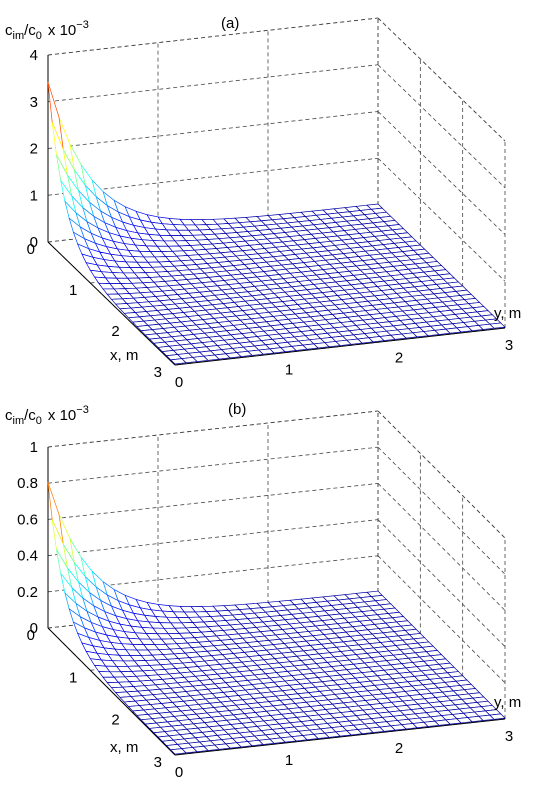 This screenshot has width=550, height=790. What do you see at coordinates (124, 355) in the screenshot?
I see `panel-a-xlabel: x, m` at bounding box center [124, 355].